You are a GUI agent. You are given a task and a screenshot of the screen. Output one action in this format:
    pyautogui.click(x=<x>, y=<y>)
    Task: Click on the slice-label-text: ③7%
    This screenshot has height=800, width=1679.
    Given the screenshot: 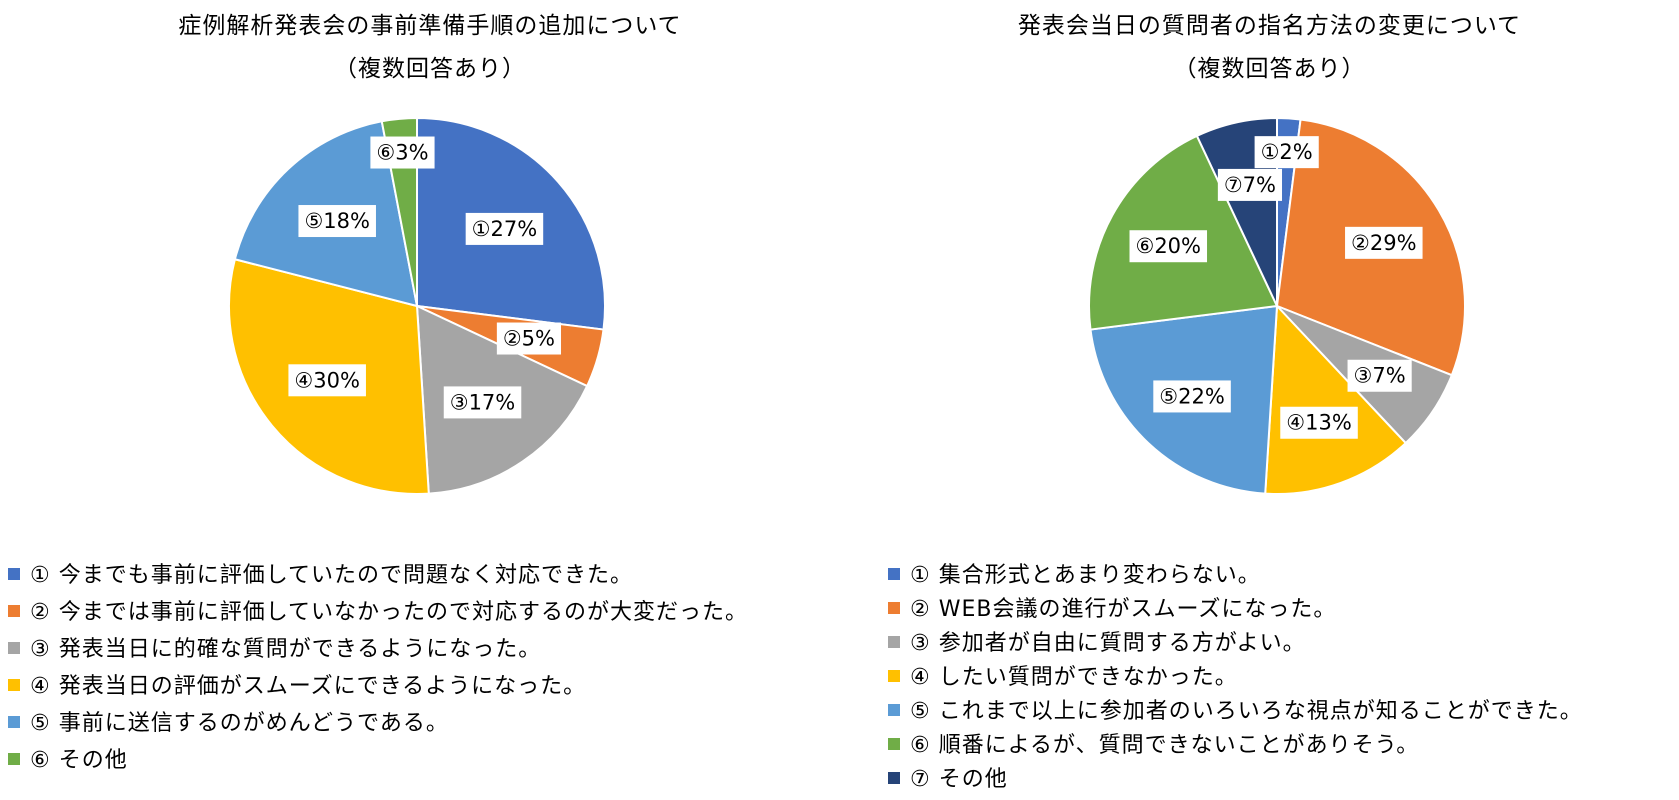 What is the action you would take?
    pyautogui.click(x=1380, y=376)
    